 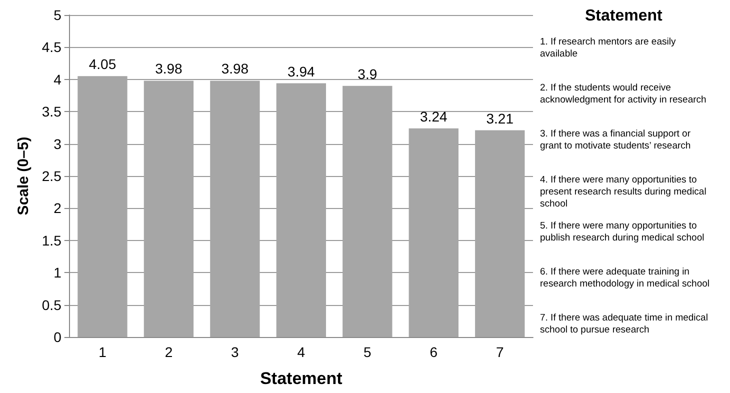 I want to click on text: 3. If there was a financial support or grant to motivate students’ research, so click(x=617, y=140).